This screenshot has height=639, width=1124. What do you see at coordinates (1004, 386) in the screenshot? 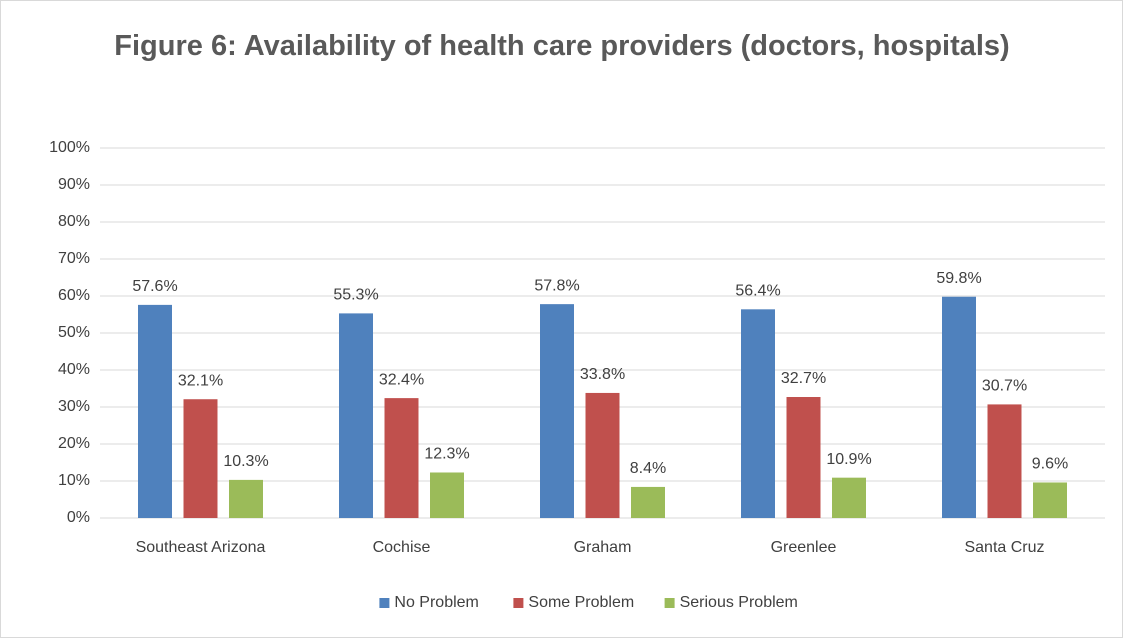
I see `data-label: 30.7%` at bounding box center [1004, 386].